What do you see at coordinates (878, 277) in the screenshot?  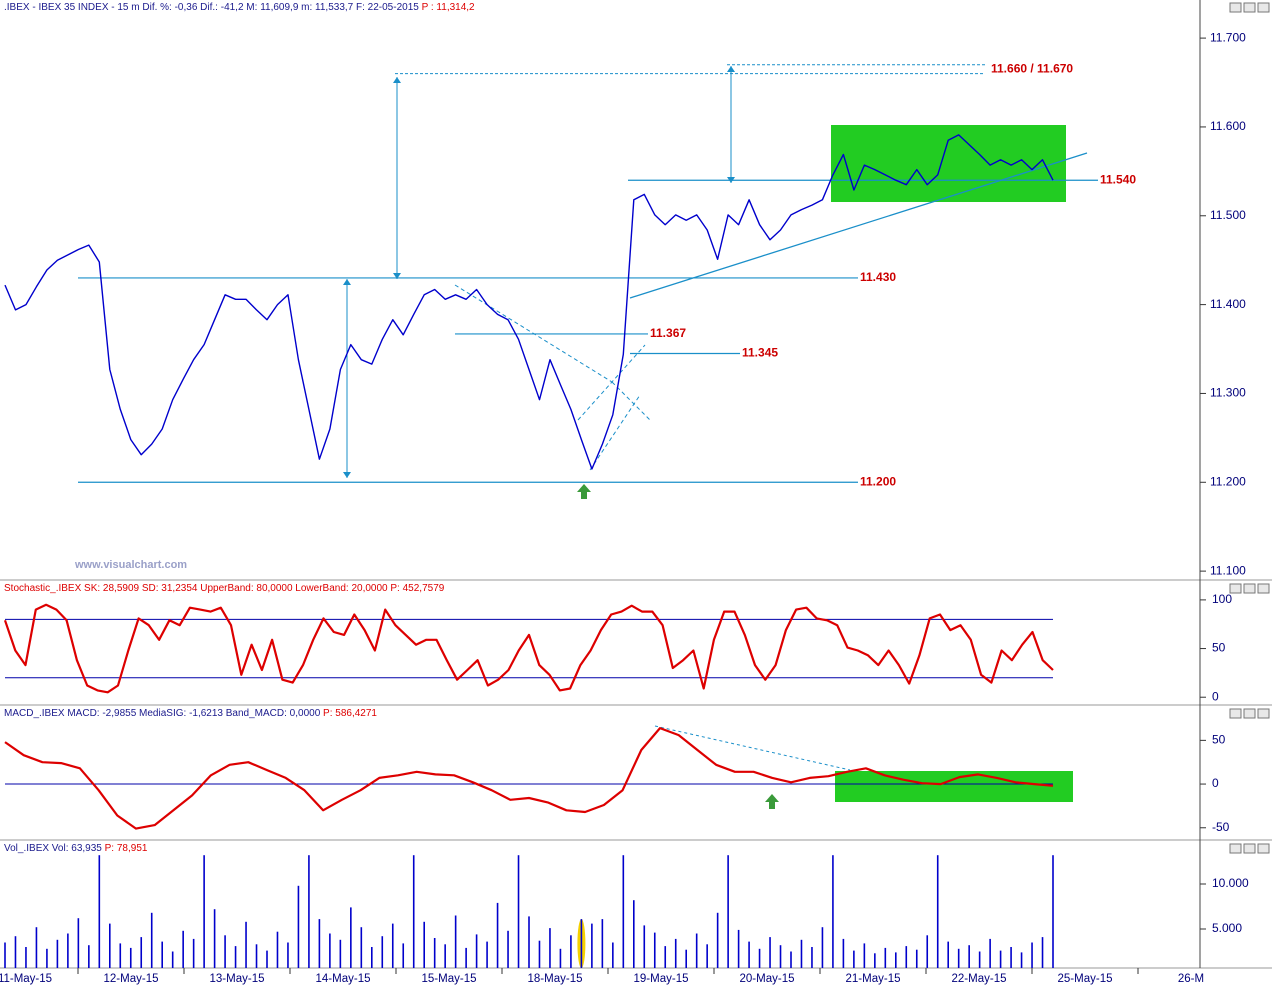 I see `level-label: 11.430` at bounding box center [878, 277].